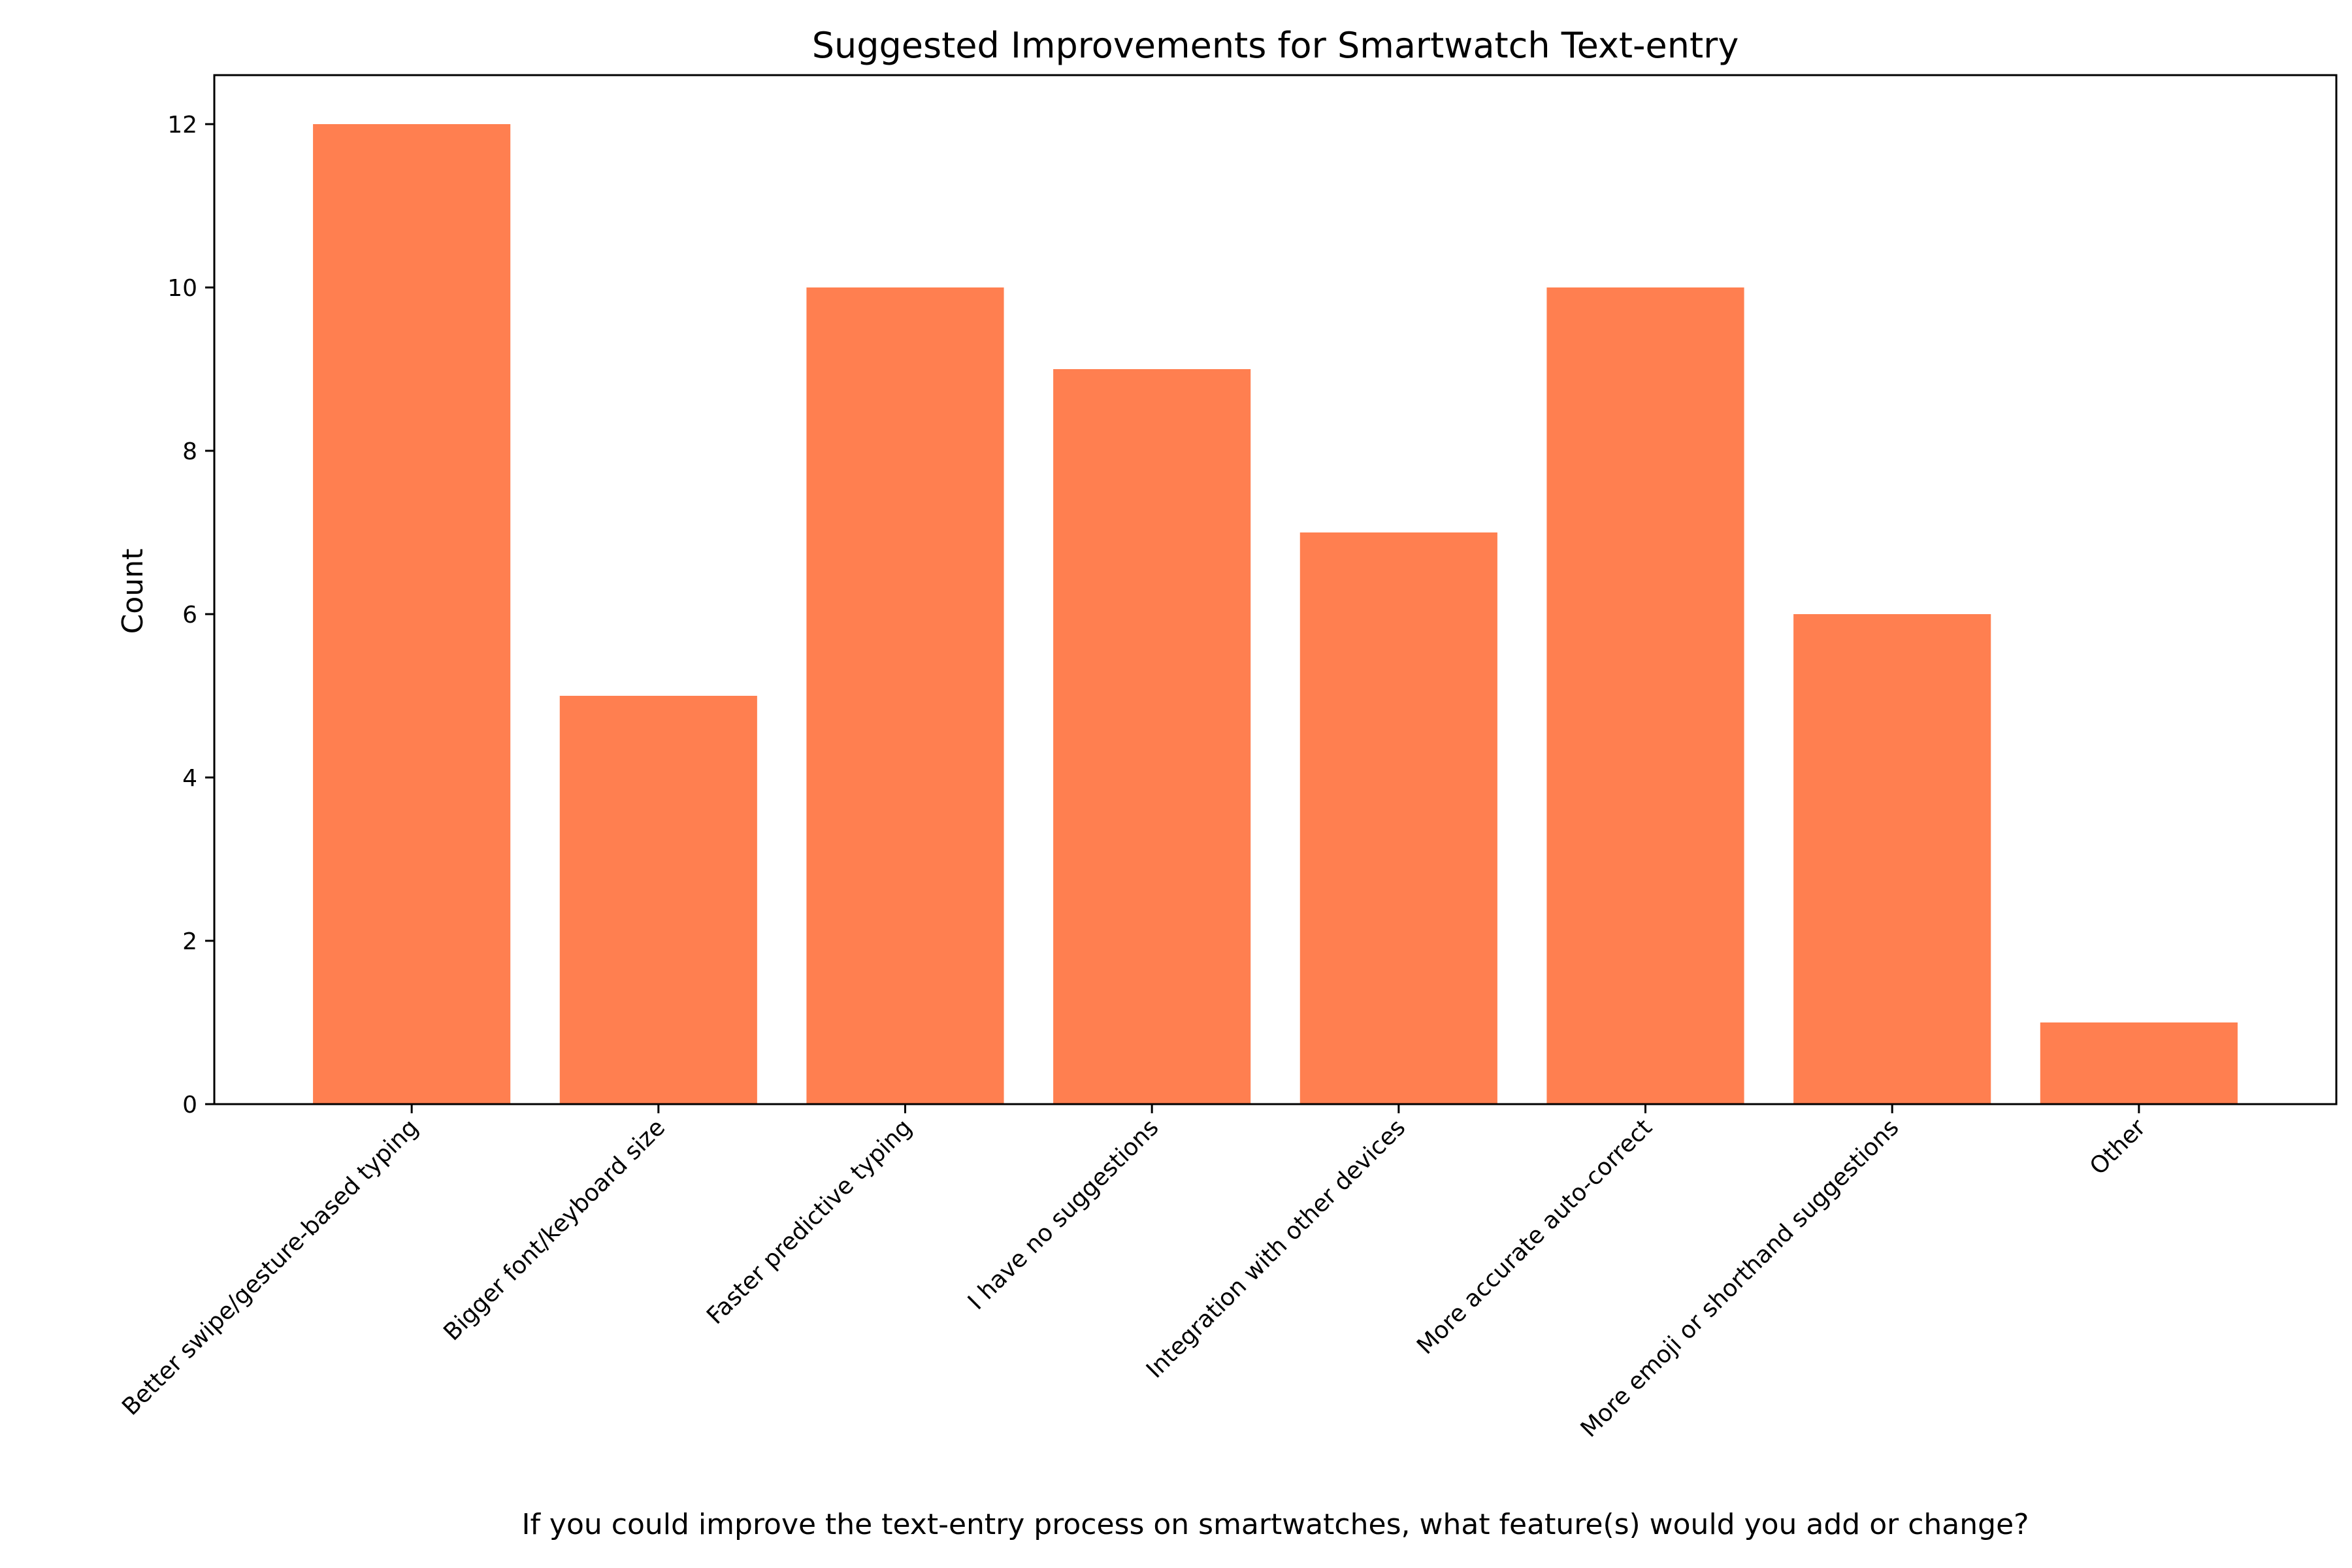 The height and width of the screenshot is (1568, 2352). Describe the element at coordinates (189, 1105) in the screenshot. I see `y-tick-label: 0` at that location.